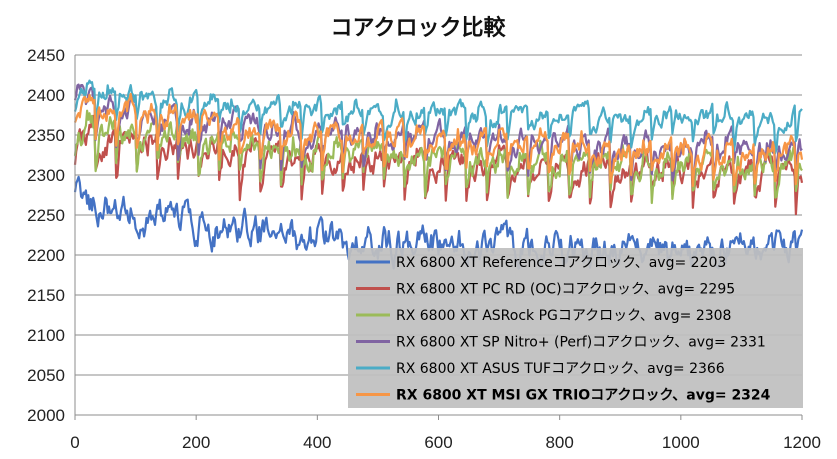  I want to click on legend-label: RX 6800 XT MSI GX TRIOコアクロック、avg= 2324, so click(583, 396).